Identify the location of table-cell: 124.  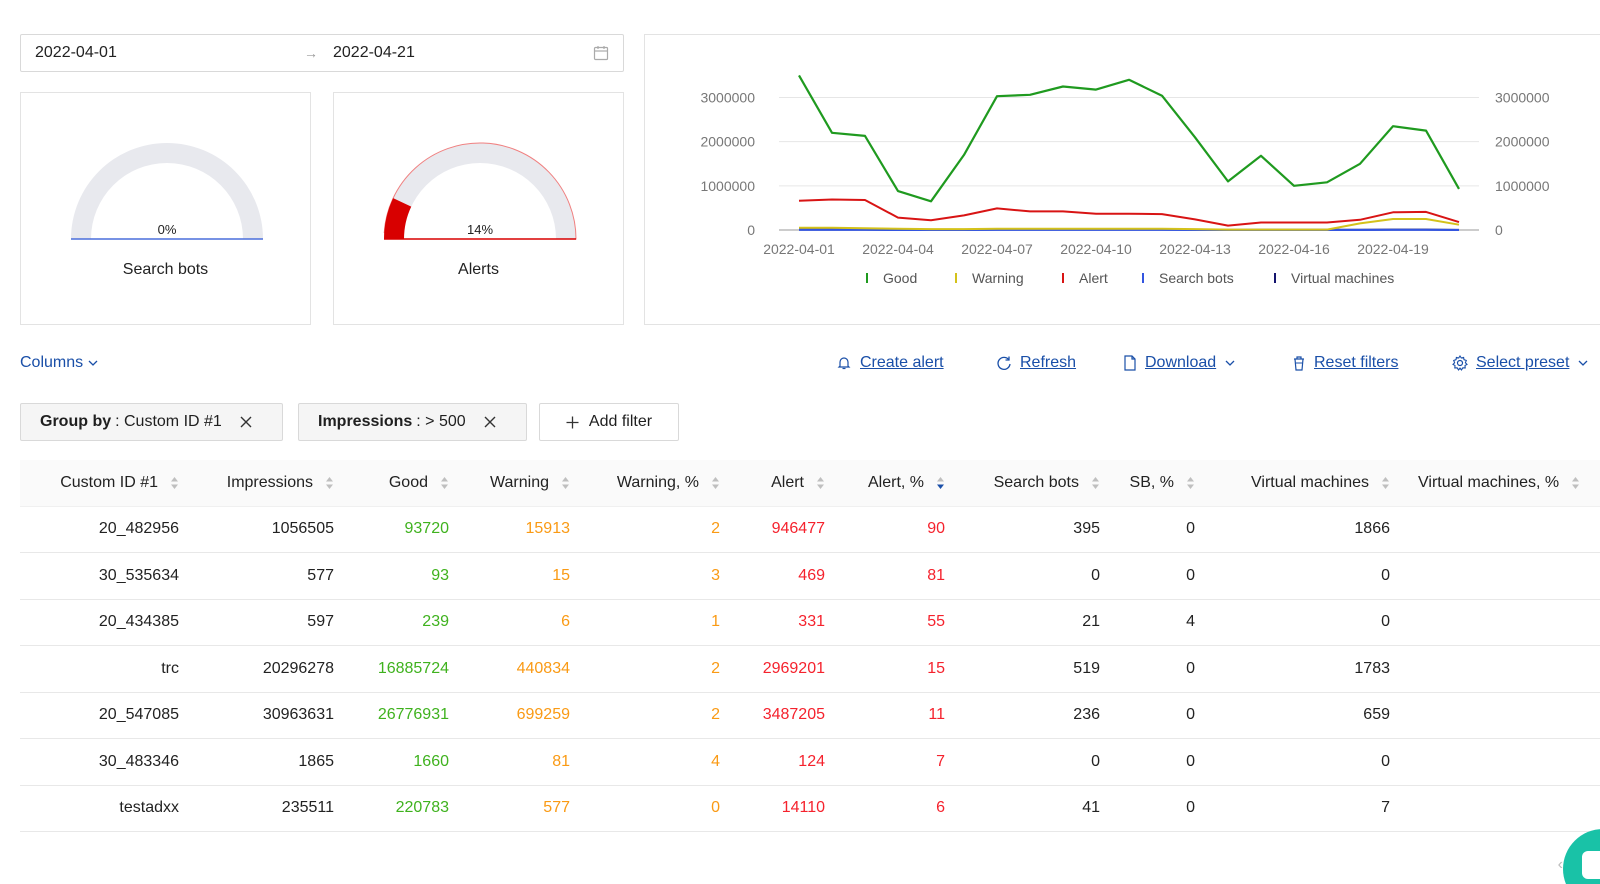
(786, 762).